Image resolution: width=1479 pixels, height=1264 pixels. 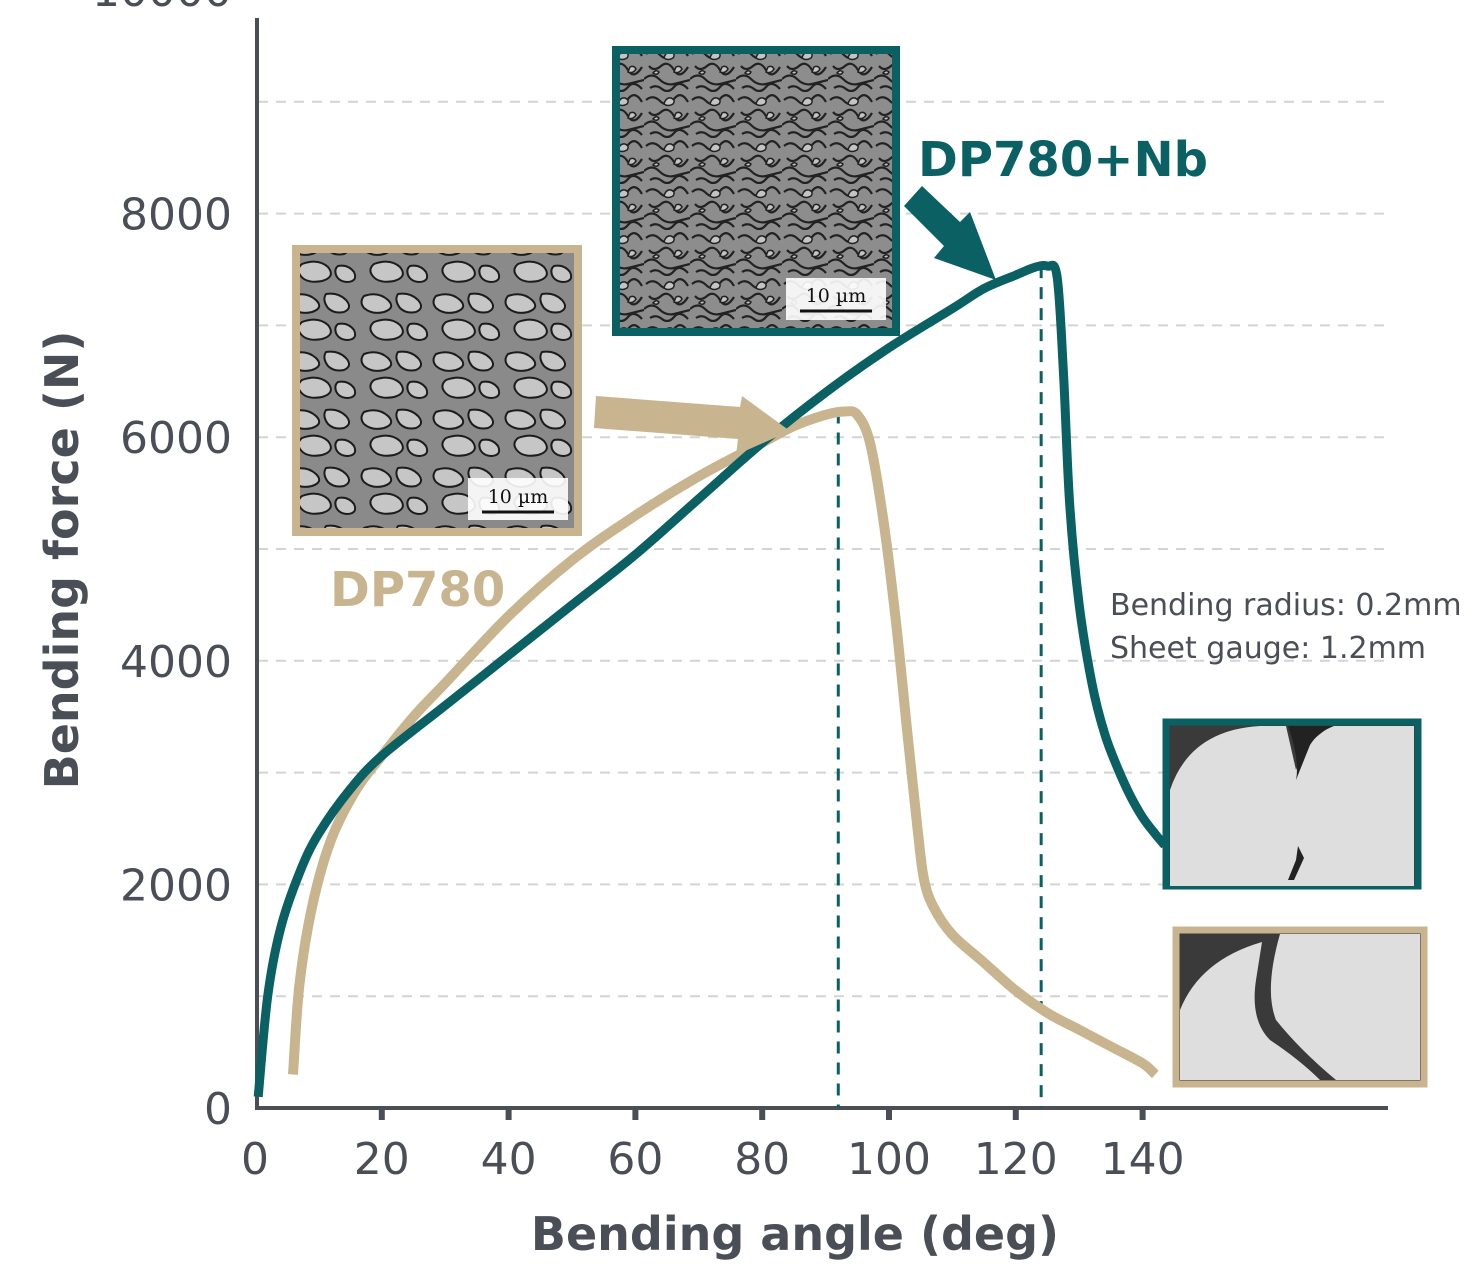 What do you see at coordinates (1063, 160) in the screenshot?
I see `series-label-dp780-nb: DP780+Nb` at bounding box center [1063, 160].